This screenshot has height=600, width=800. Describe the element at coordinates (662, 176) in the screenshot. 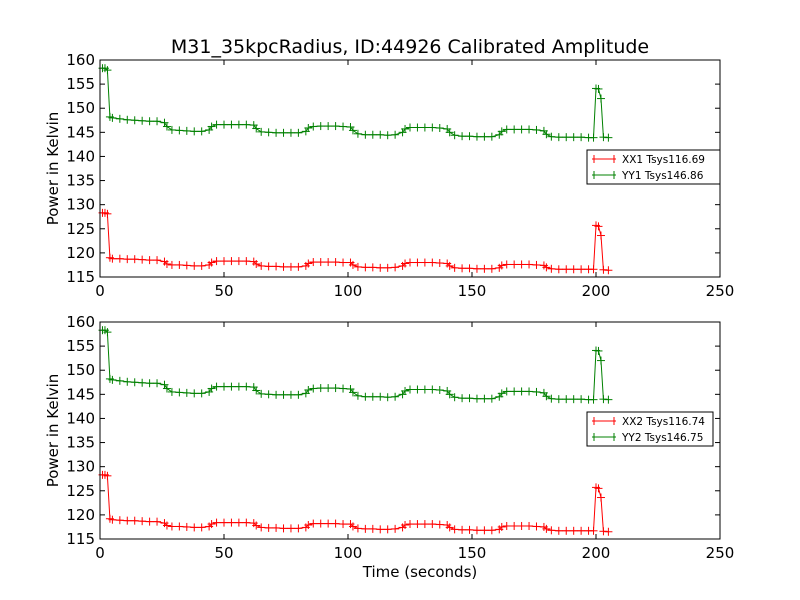

I see `legend-label: YY1 Tsys146.86` at that location.